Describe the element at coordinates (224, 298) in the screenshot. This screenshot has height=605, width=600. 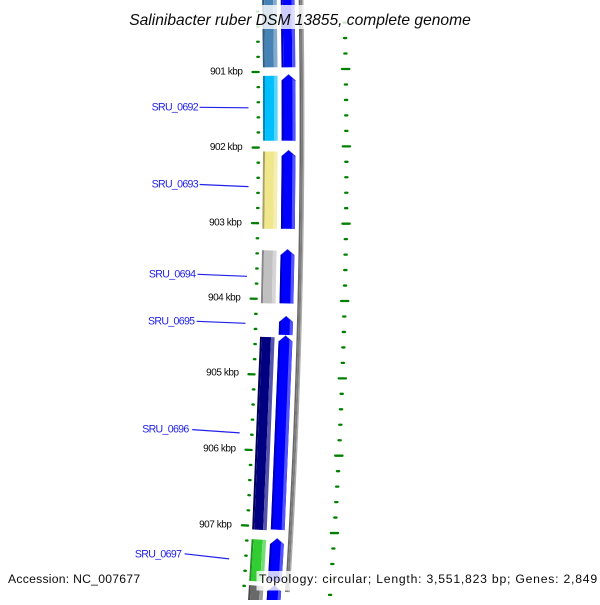
I see `svg-text: 904 kbp` at that location.